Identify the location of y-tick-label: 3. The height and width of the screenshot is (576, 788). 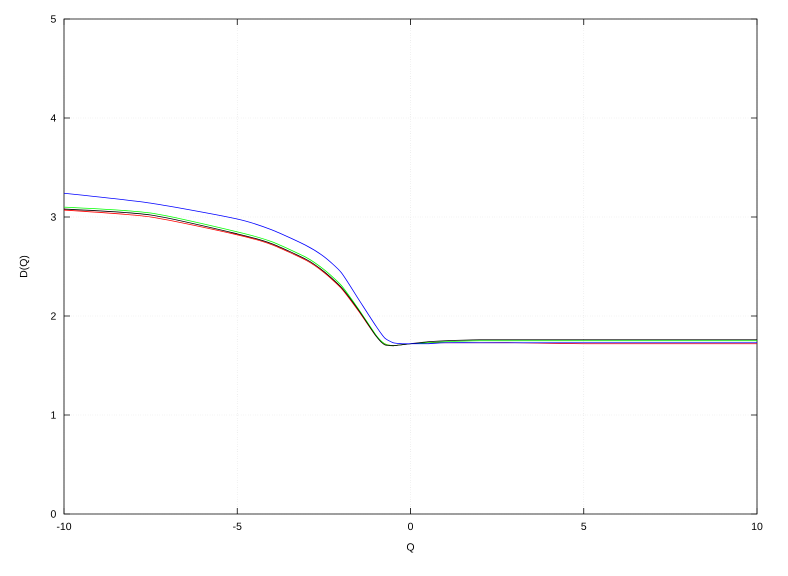
(53, 217).